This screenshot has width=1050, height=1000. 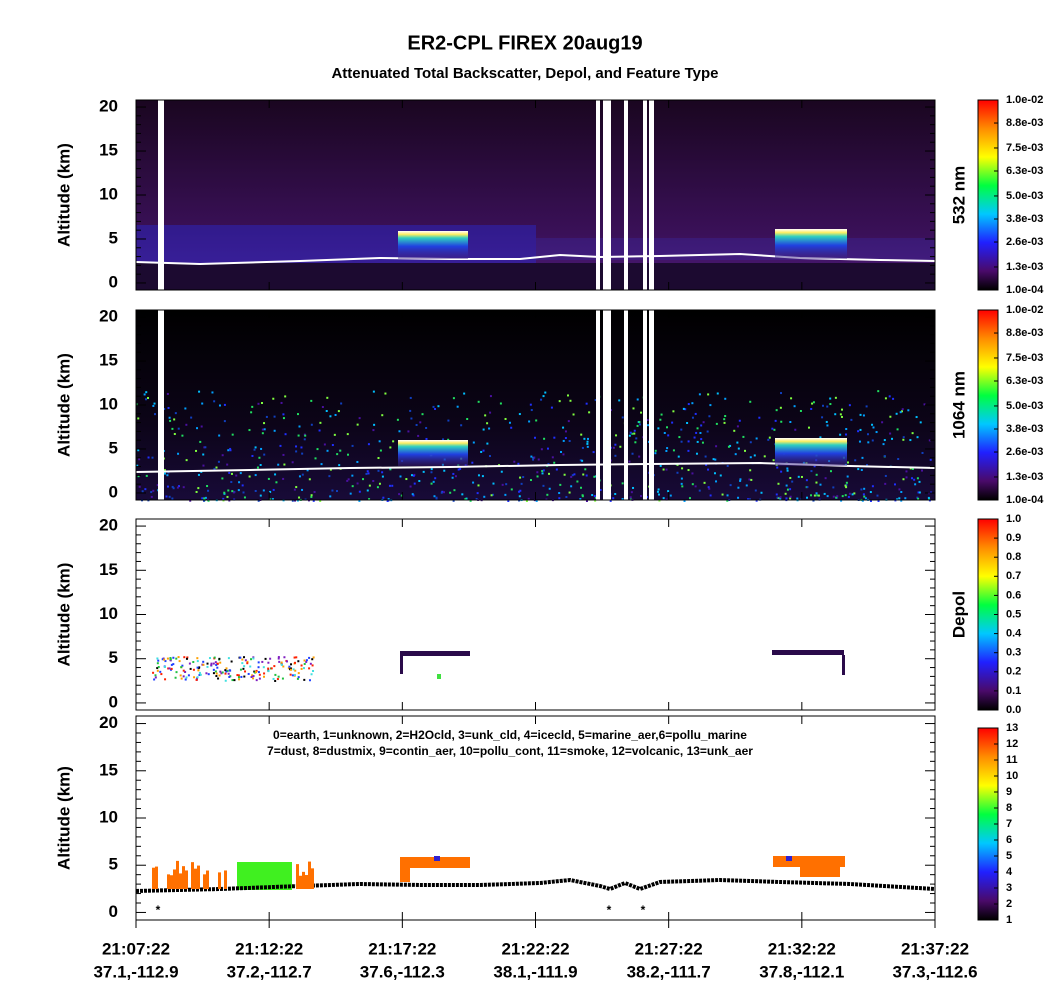 I want to click on x-tick-label: 21:07:22, so click(x=136, y=948).